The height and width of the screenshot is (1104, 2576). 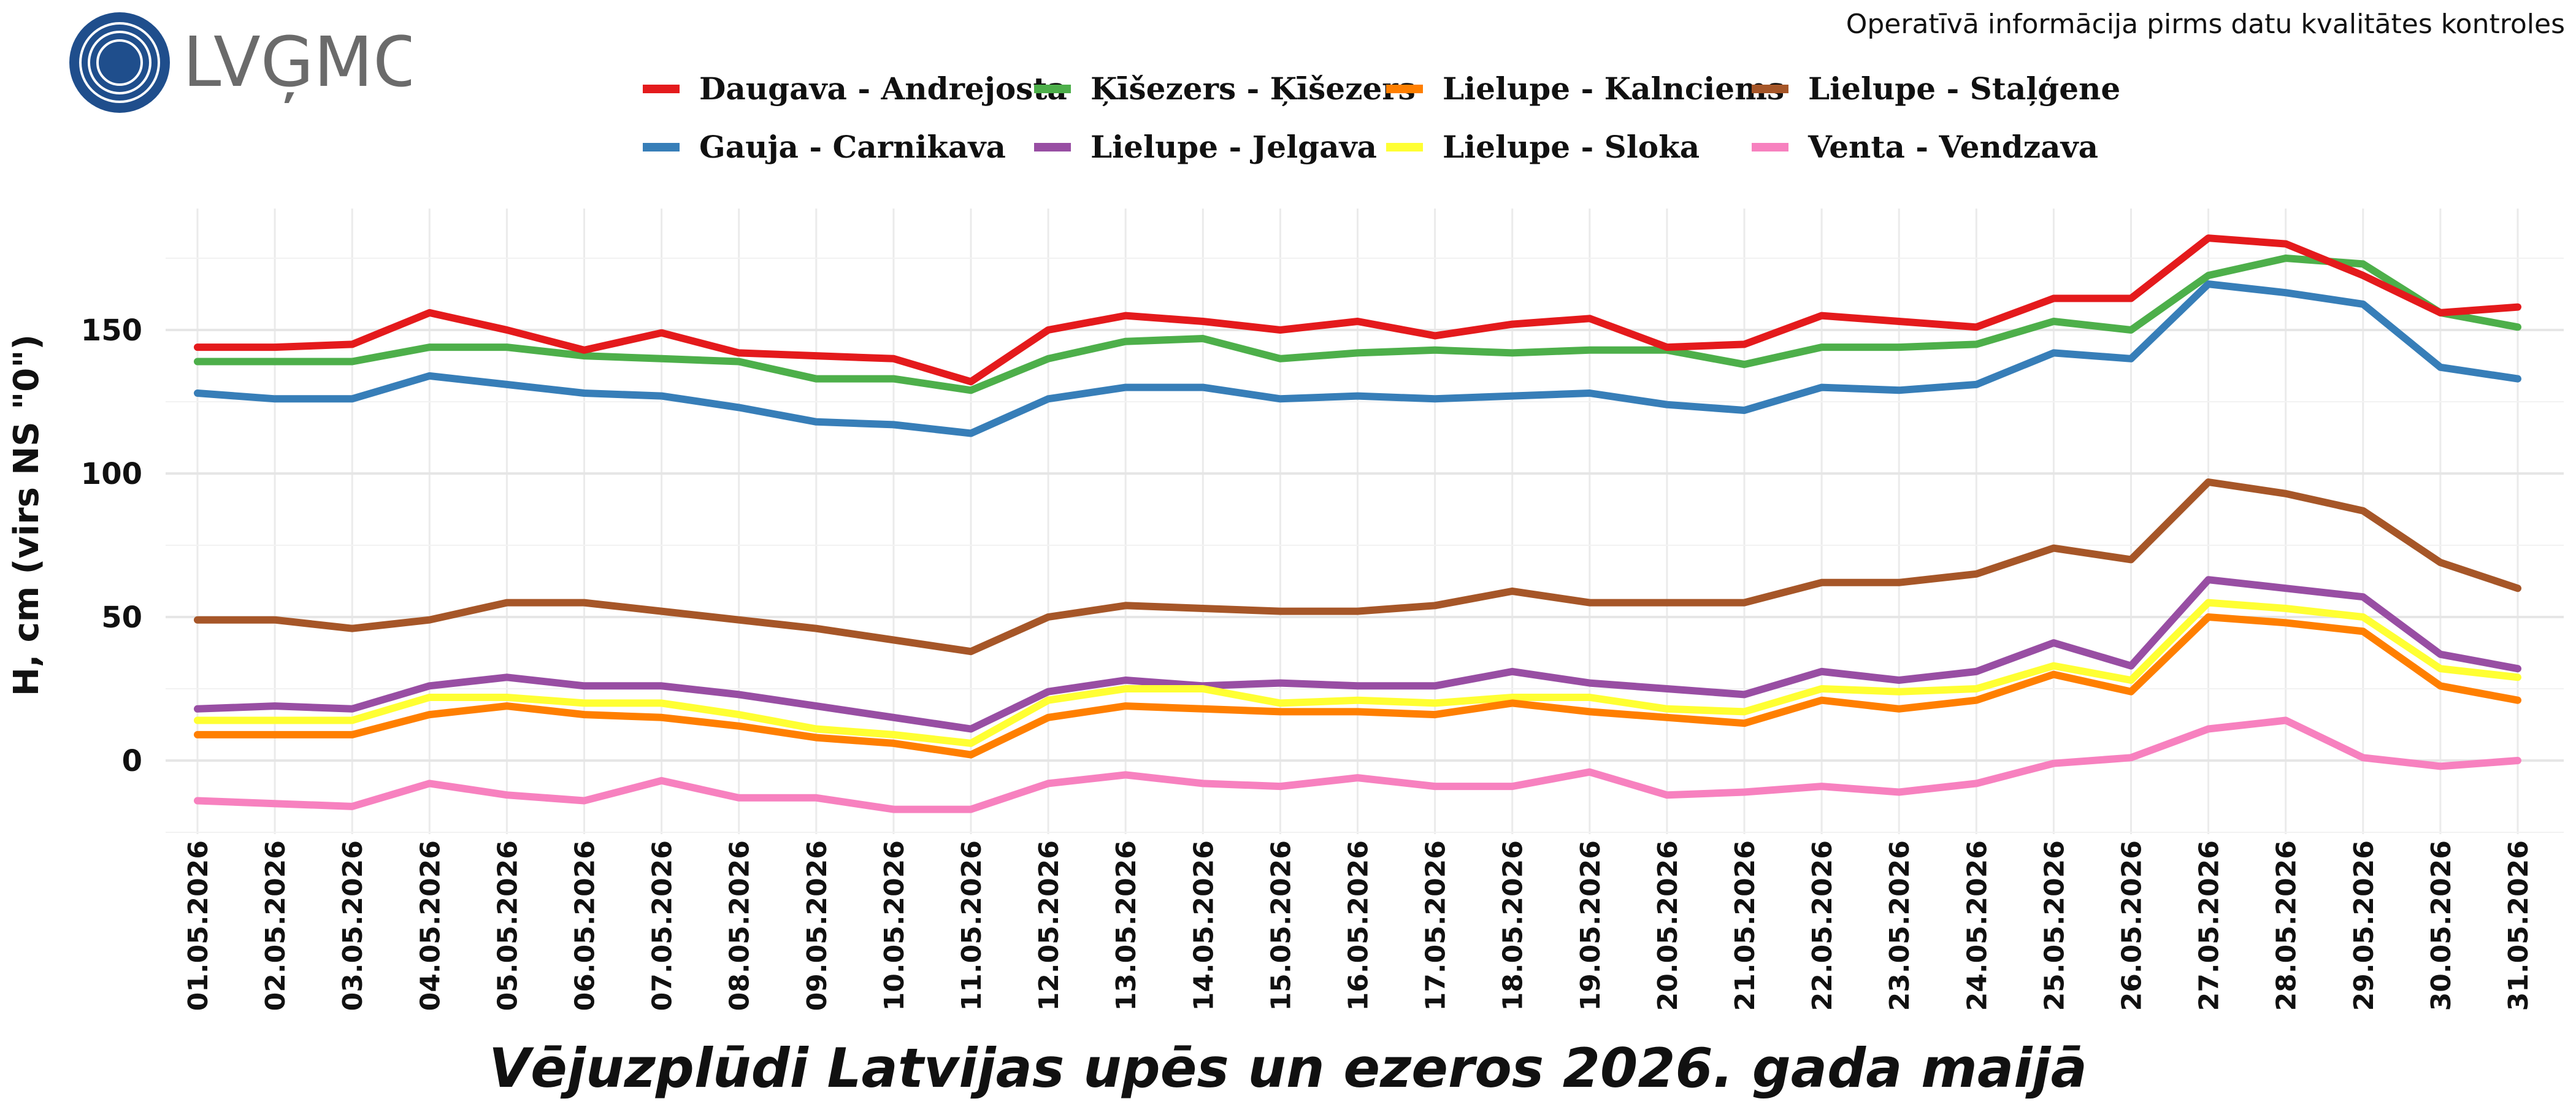 I want to click on y-tick-label: 0, so click(x=132, y=761).